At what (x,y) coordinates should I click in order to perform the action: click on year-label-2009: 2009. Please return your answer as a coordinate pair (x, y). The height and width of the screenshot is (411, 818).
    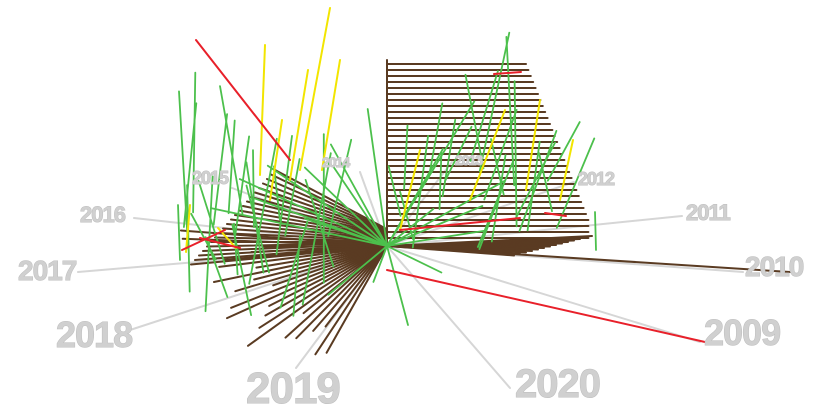
    Looking at the image, I should click on (742, 332).